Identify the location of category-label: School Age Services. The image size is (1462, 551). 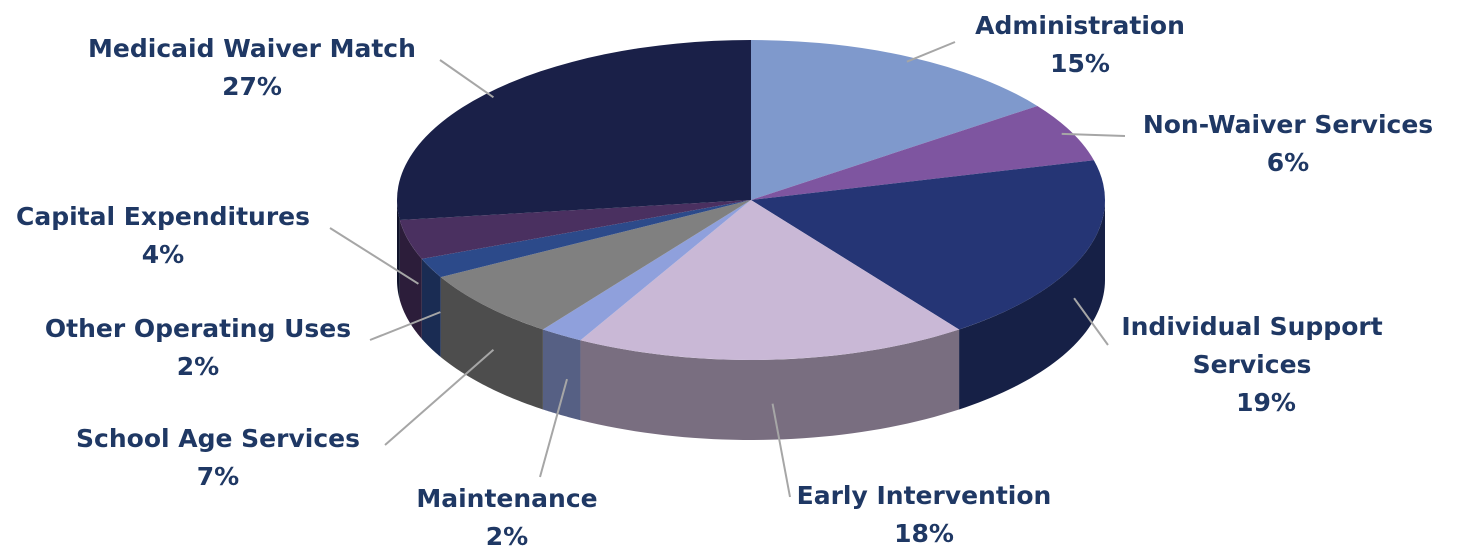
(218, 438).